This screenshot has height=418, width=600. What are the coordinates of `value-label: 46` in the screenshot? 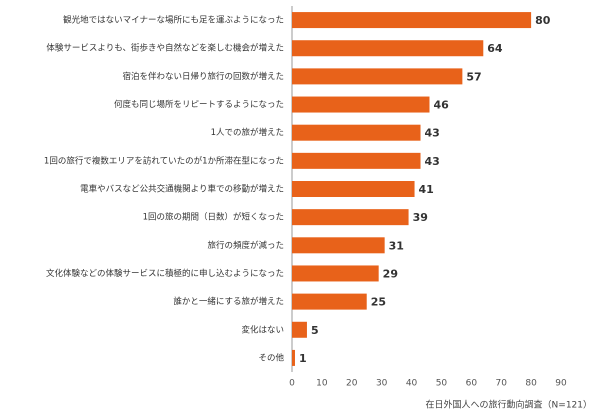 It's located at (441, 105).